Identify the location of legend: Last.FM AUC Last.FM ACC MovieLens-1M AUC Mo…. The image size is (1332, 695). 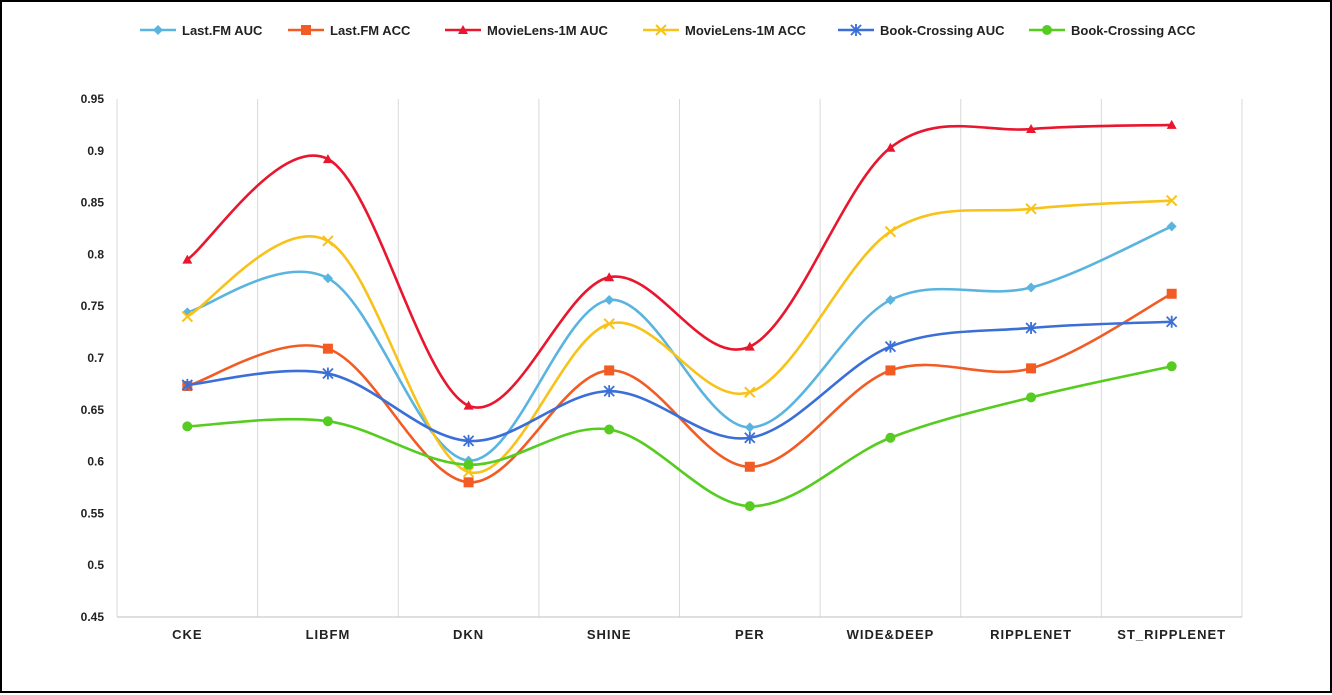
(668, 30).